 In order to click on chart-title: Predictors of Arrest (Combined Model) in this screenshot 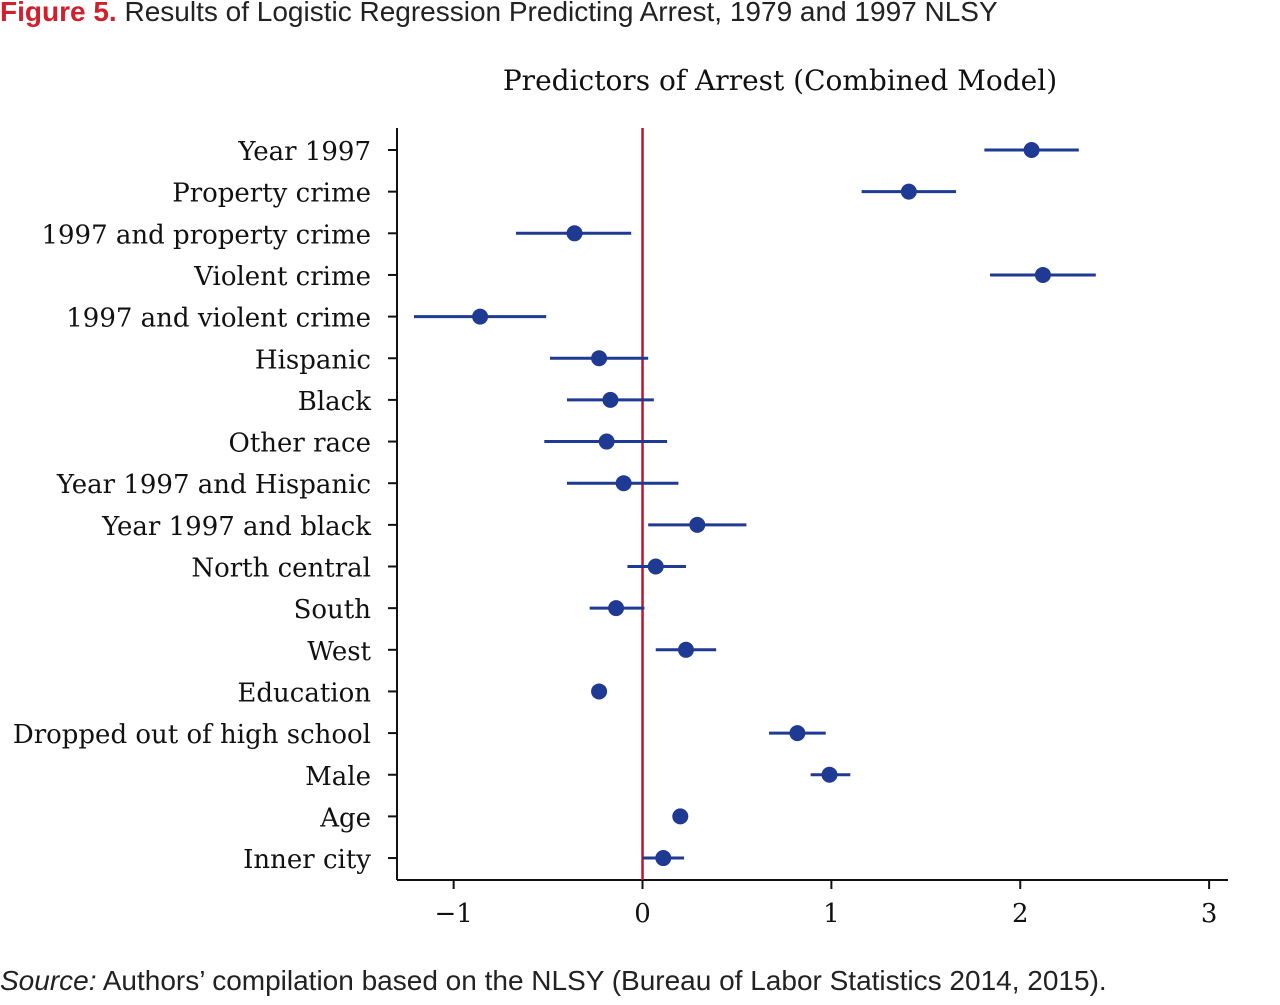, I will do `click(780, 80)`.